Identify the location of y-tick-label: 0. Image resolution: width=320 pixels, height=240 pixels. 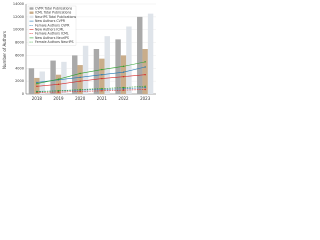
(23, 94).